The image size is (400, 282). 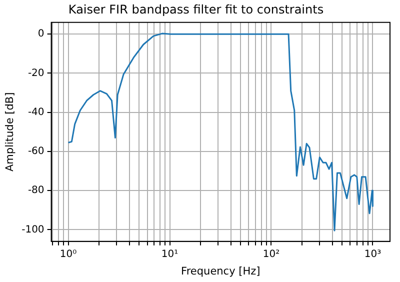 I want to click on x-tick-label: 10¹, so click(x=169, y=254).